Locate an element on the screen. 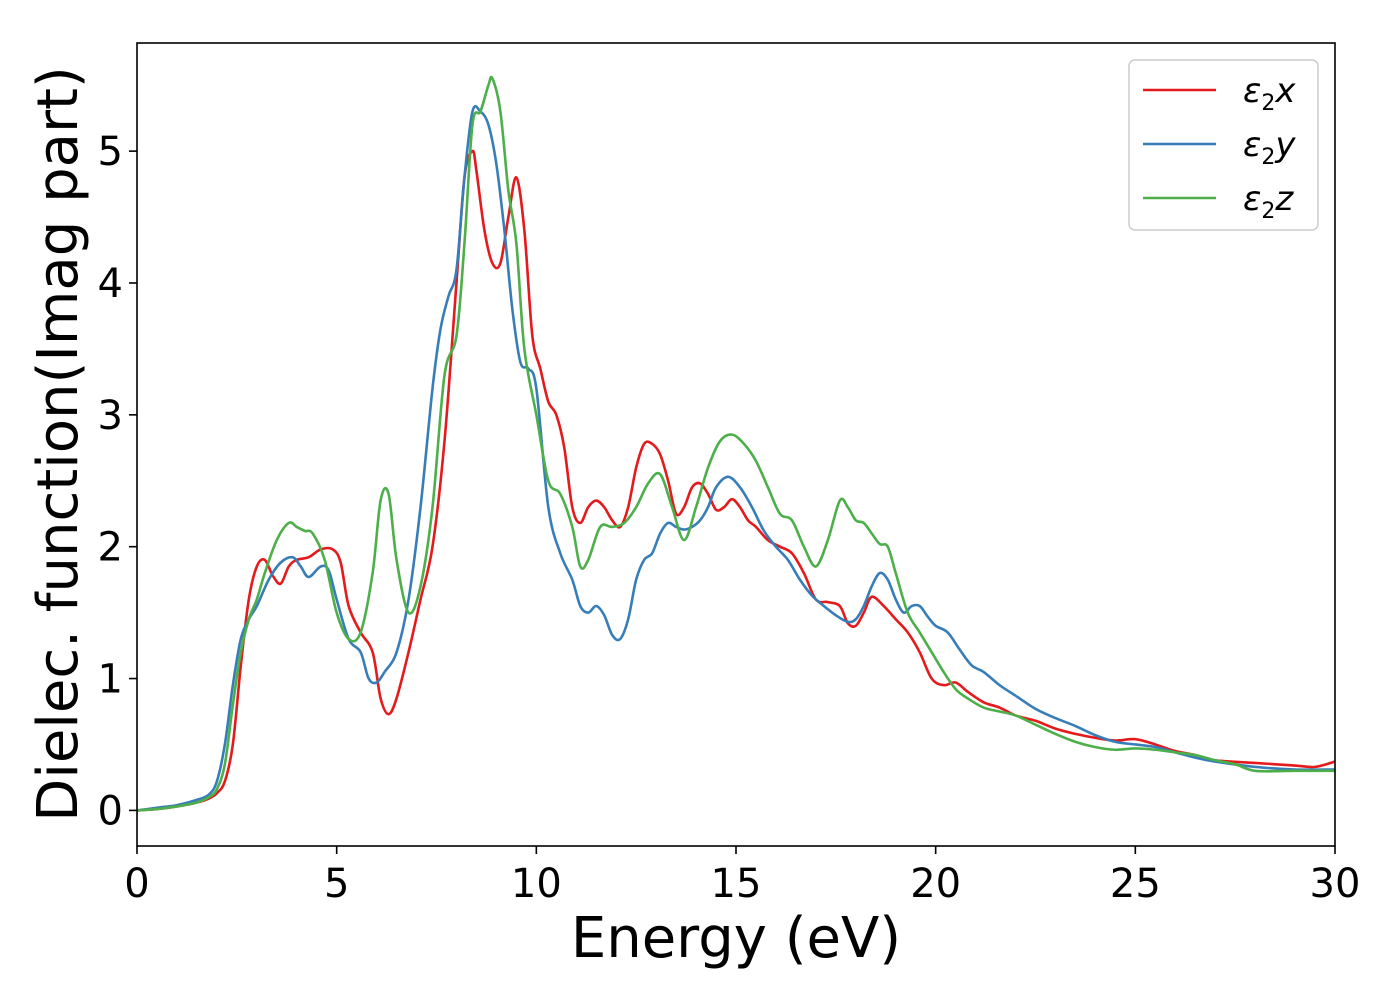  y-tick-label: 4 is located at coordinates (110, 284).